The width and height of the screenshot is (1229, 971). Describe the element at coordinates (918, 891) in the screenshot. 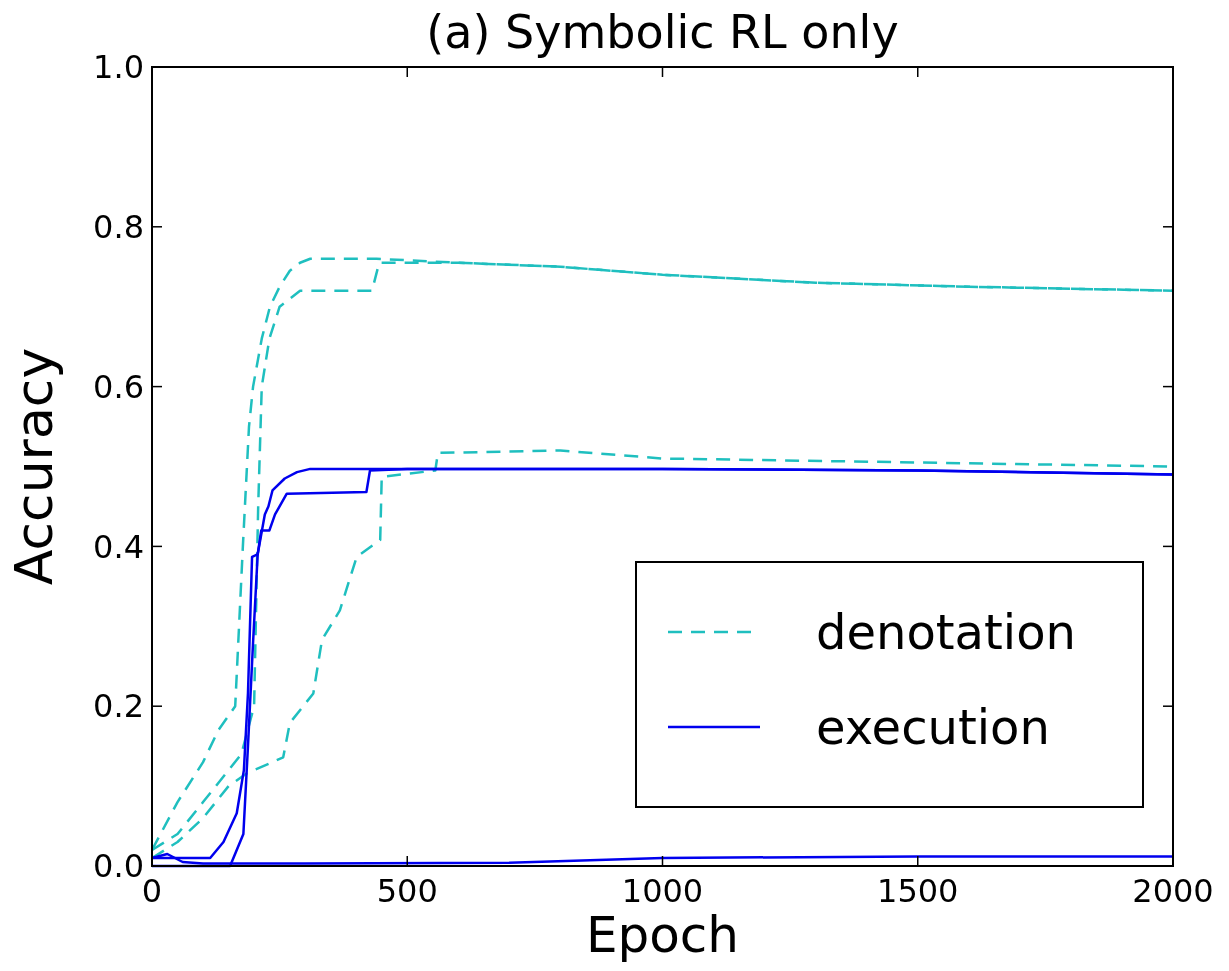

I see `x-tick-label: 1500` at that location.